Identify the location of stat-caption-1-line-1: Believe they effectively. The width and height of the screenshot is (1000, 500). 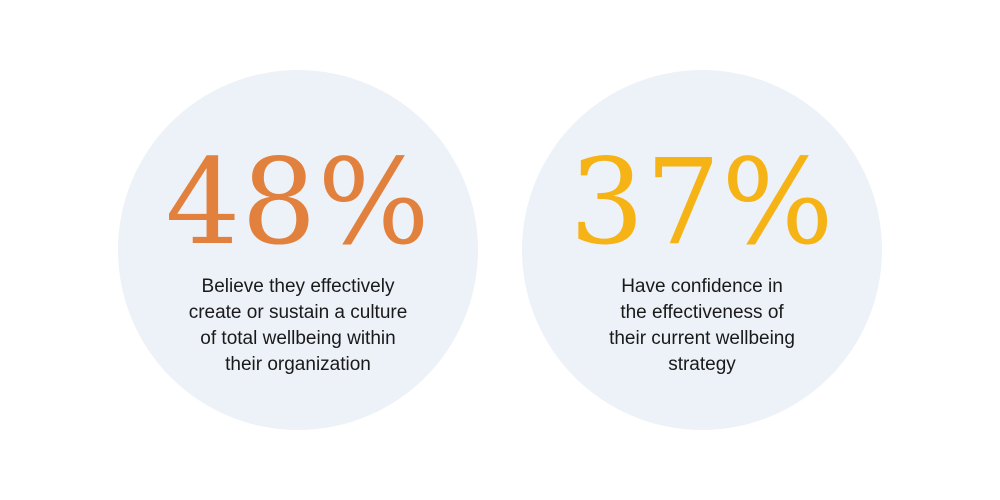
(298, 286).